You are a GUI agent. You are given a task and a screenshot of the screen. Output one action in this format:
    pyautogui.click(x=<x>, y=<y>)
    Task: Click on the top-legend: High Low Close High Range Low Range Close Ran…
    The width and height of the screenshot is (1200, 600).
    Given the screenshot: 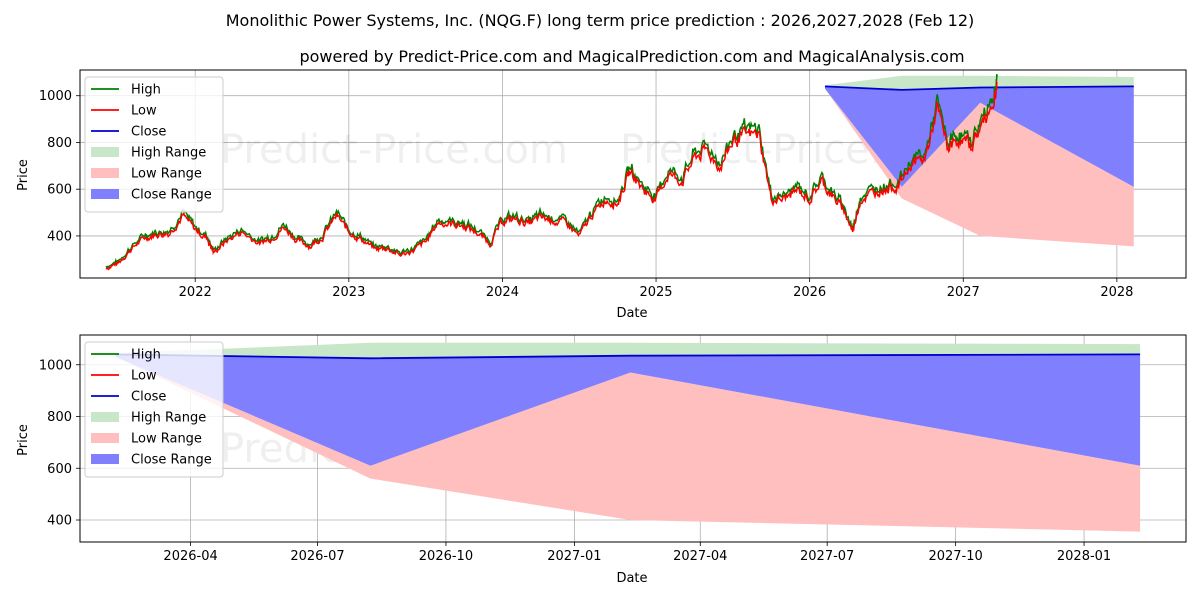 What is the action you would take?
    pyautogui.click(x=154, y=144)
    